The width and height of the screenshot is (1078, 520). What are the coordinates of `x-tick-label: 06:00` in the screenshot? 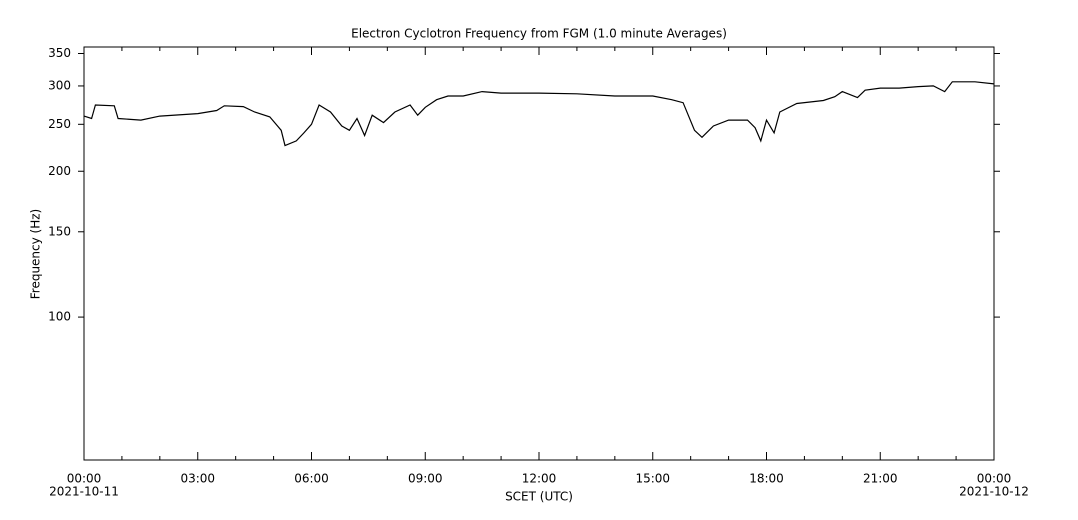 It's located at (311, 479).